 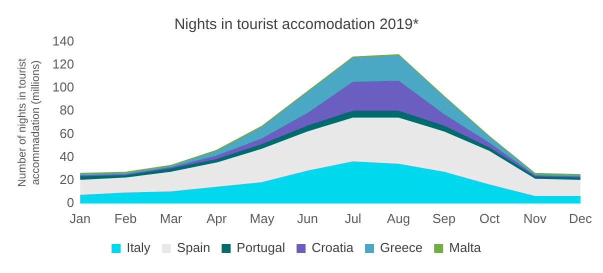 I want to click on legend-label: Spain, so click(x=193, y=248).